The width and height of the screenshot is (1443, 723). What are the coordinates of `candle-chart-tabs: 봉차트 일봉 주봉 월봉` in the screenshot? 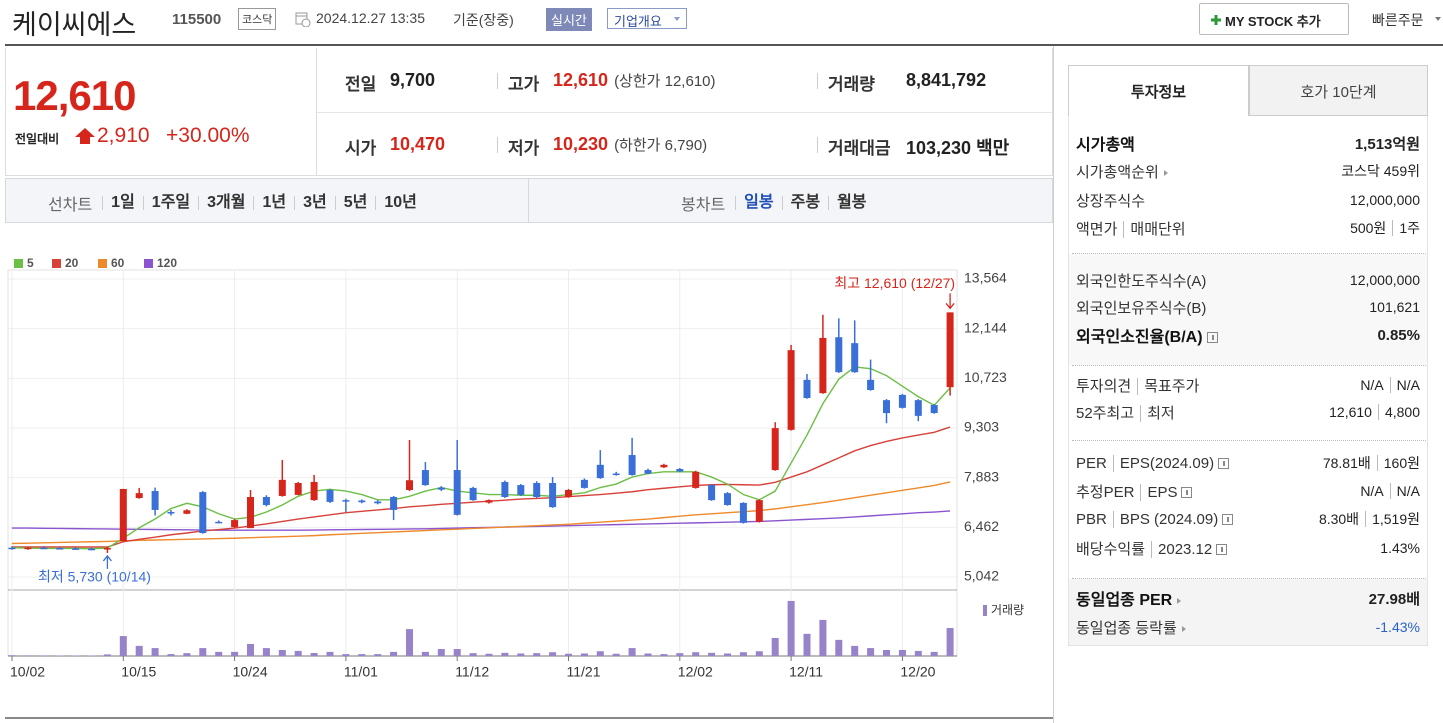 It's located at (778, 203).